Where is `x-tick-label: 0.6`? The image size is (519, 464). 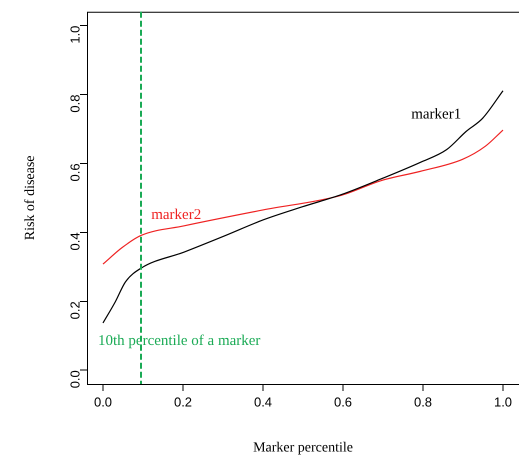 x-tick-label: 0.6 is located at coordinates (343, 402).